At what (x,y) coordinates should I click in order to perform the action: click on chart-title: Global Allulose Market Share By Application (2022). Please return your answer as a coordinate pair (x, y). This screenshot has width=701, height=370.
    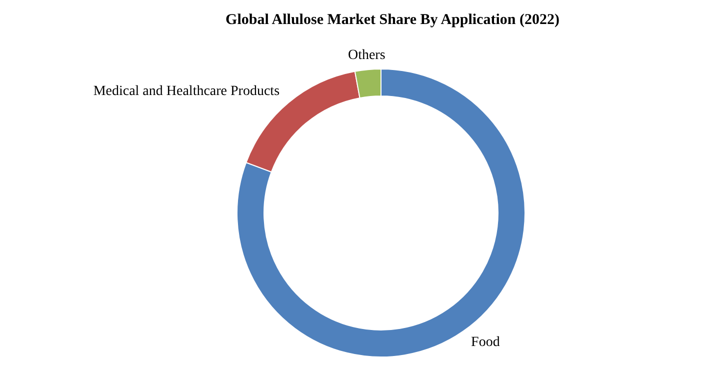
    Looking at the image, I should click on (393, 20).